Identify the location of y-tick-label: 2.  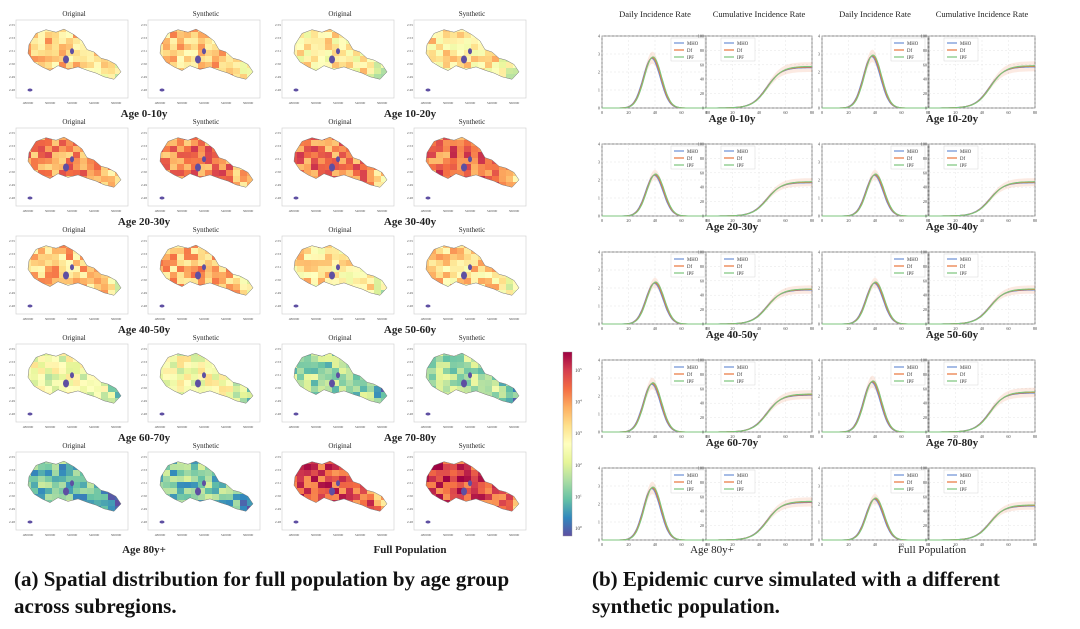
(819, 72).